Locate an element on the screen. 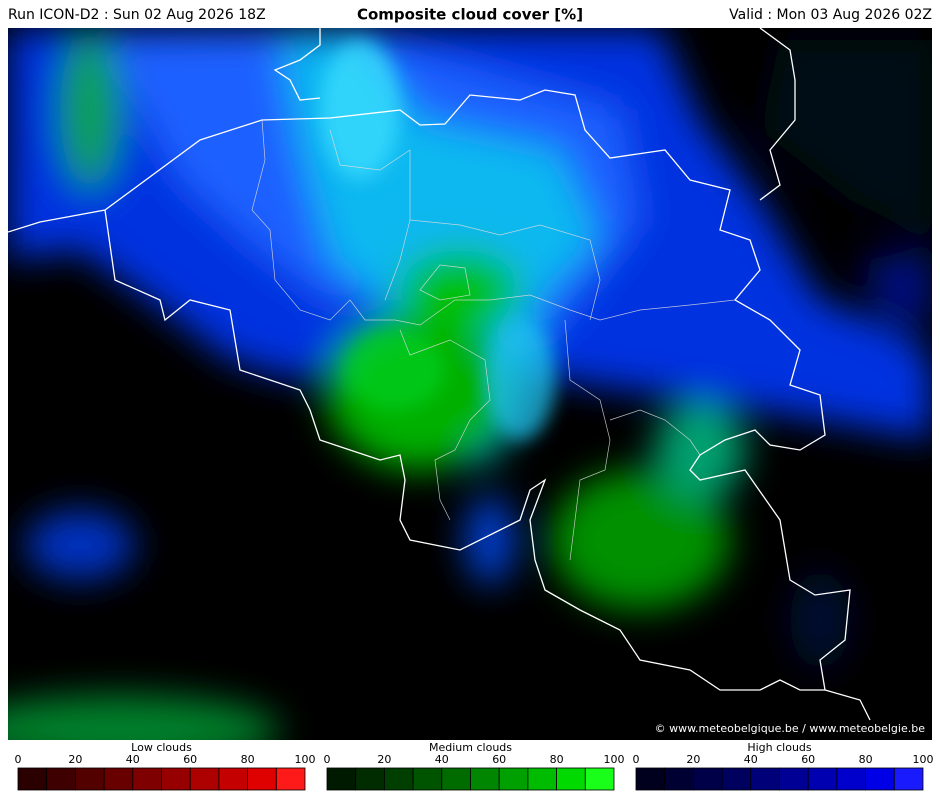 The image size is (940, 800). run-label: Run ICON-D2 : Sun 02 Aug 2026 18Z is located at coordinates (137, 15).